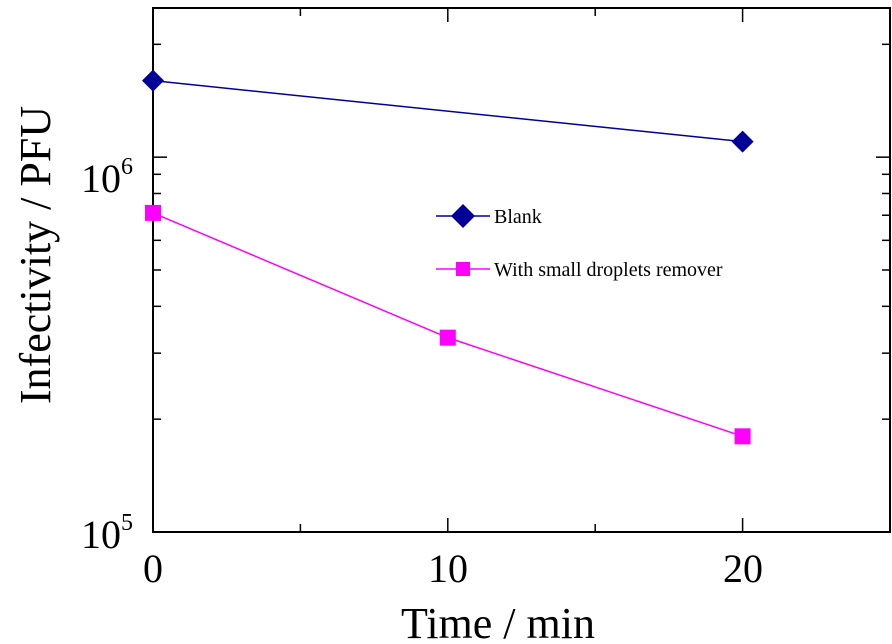  Describe the element at coordinates (447, 111) in the screenshot. I see `series-line-blank` at that location.